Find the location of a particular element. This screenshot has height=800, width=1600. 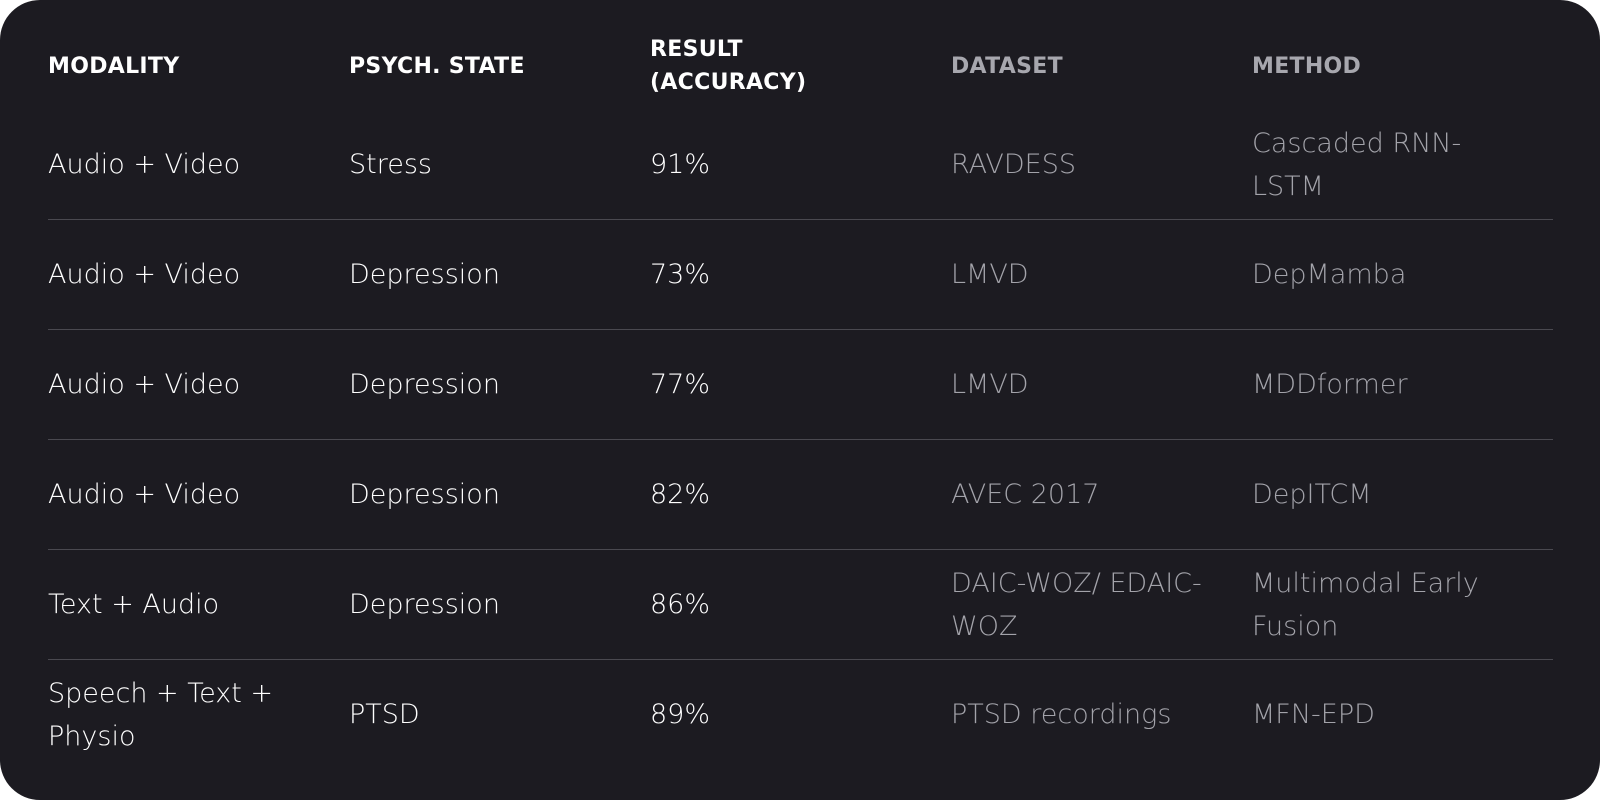

table-row: Audio + Video Depression 77% LMVD MDDformer is located at coordinates (800, 384).